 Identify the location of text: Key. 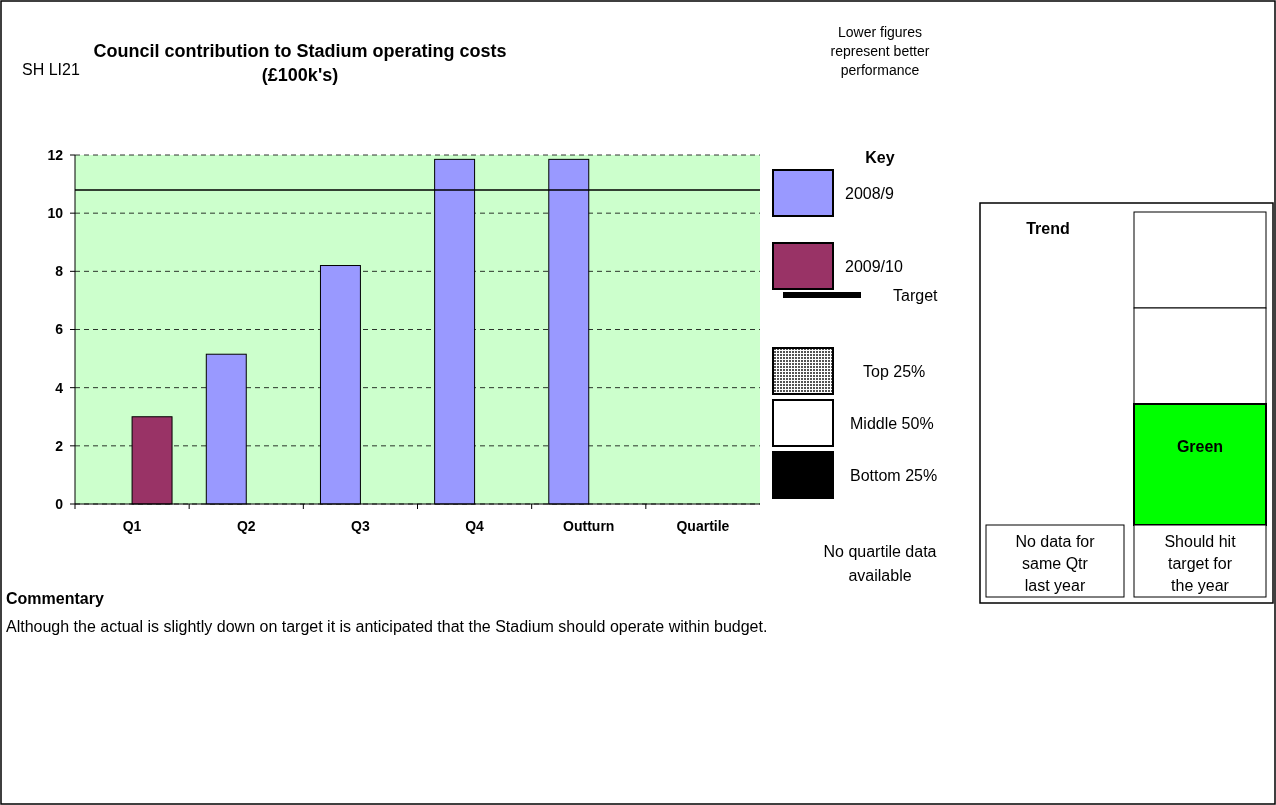
(880, 157).